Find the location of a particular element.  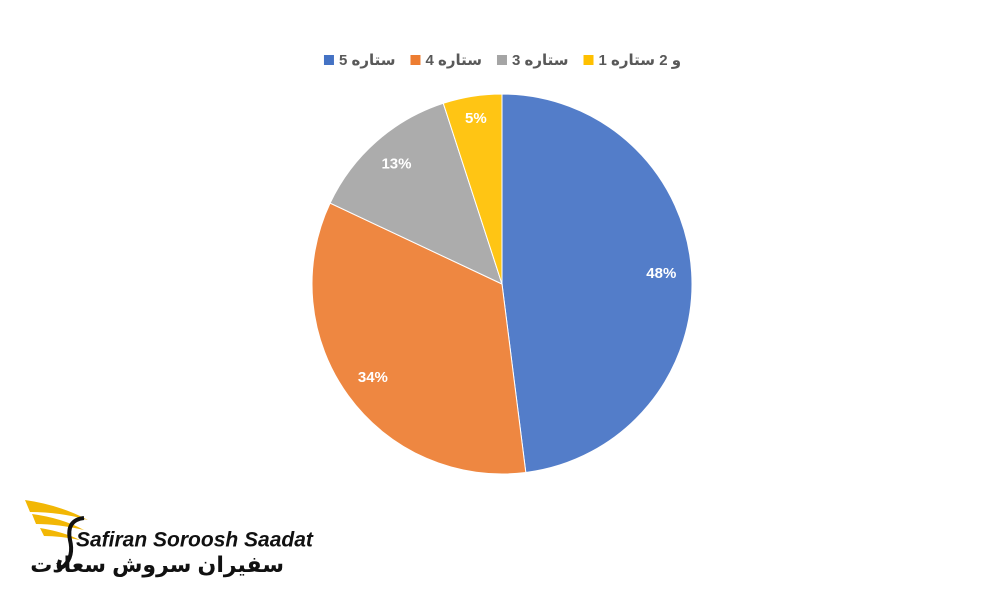

legend-label: 4 ستاره is located at coordinates (453, 60).